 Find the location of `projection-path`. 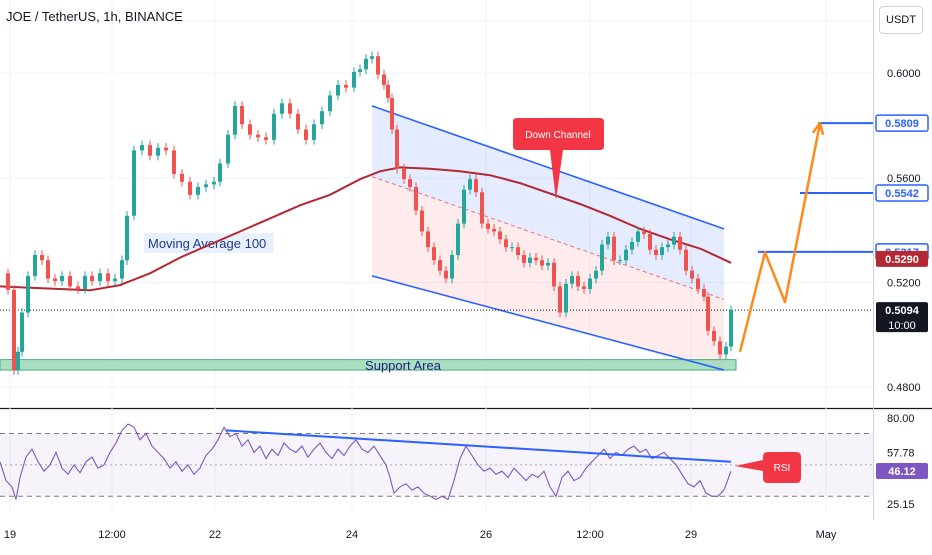

projection-path is located at coordinates (780, 237).